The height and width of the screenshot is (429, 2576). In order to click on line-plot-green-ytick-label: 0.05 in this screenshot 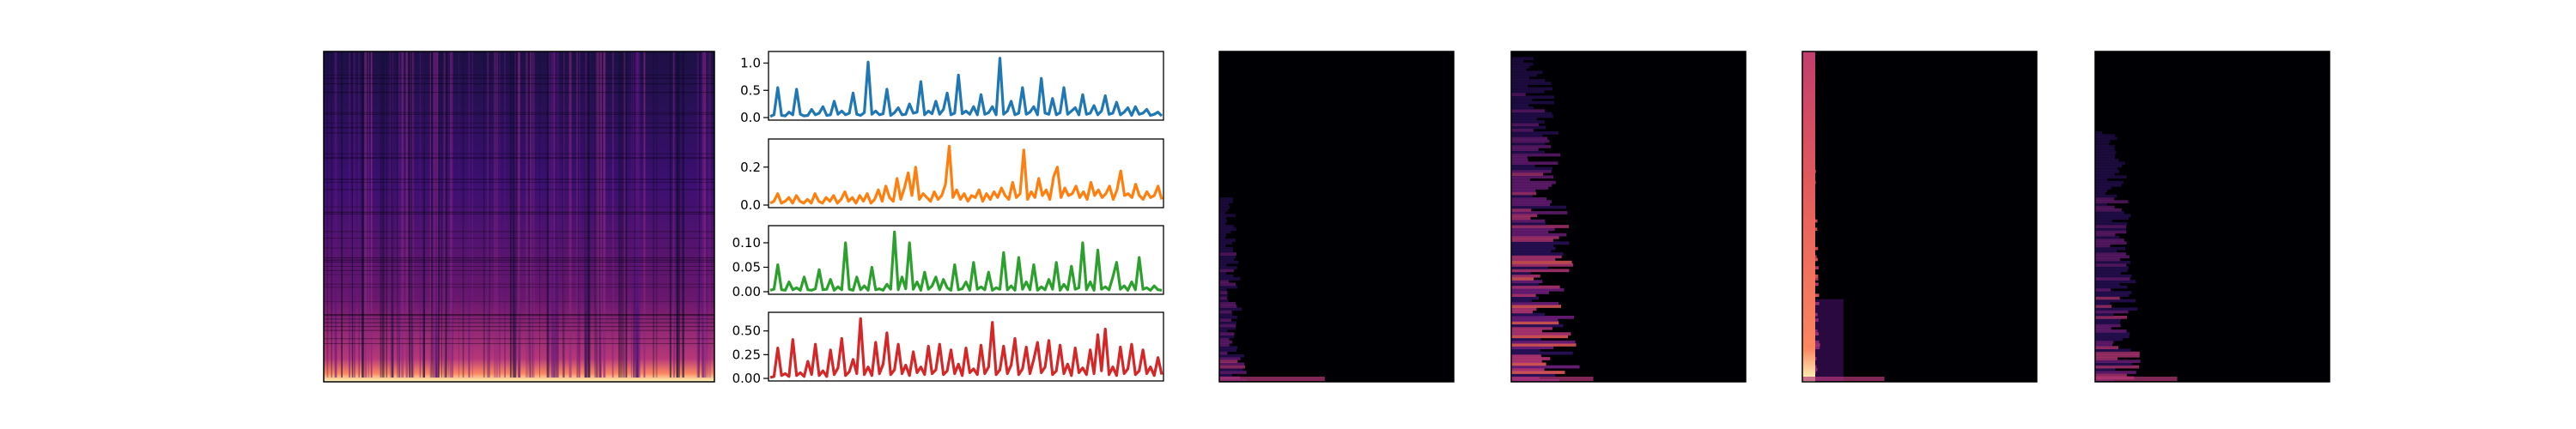, I will do `click(746, 267)`.